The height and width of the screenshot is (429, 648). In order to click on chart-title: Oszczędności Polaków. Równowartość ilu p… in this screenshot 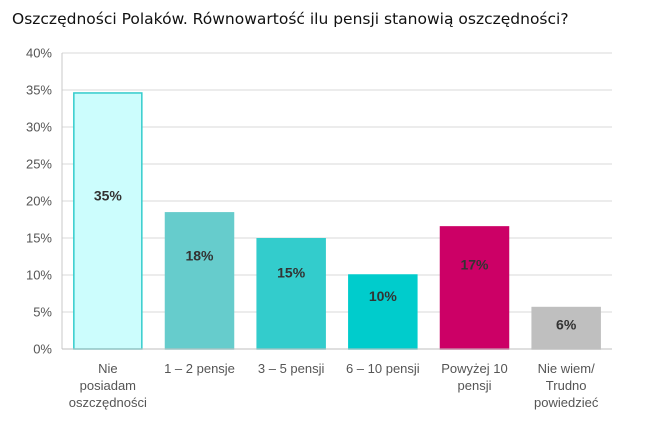, I will do `click(290, 19)`.